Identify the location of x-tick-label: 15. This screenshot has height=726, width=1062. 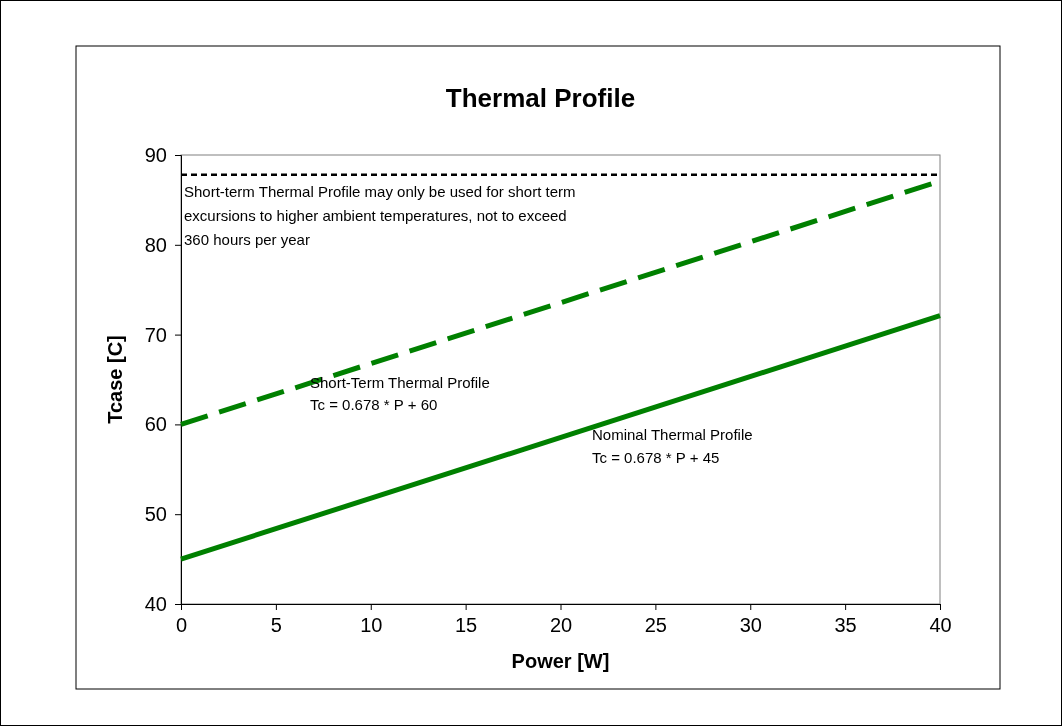
(466, 625).